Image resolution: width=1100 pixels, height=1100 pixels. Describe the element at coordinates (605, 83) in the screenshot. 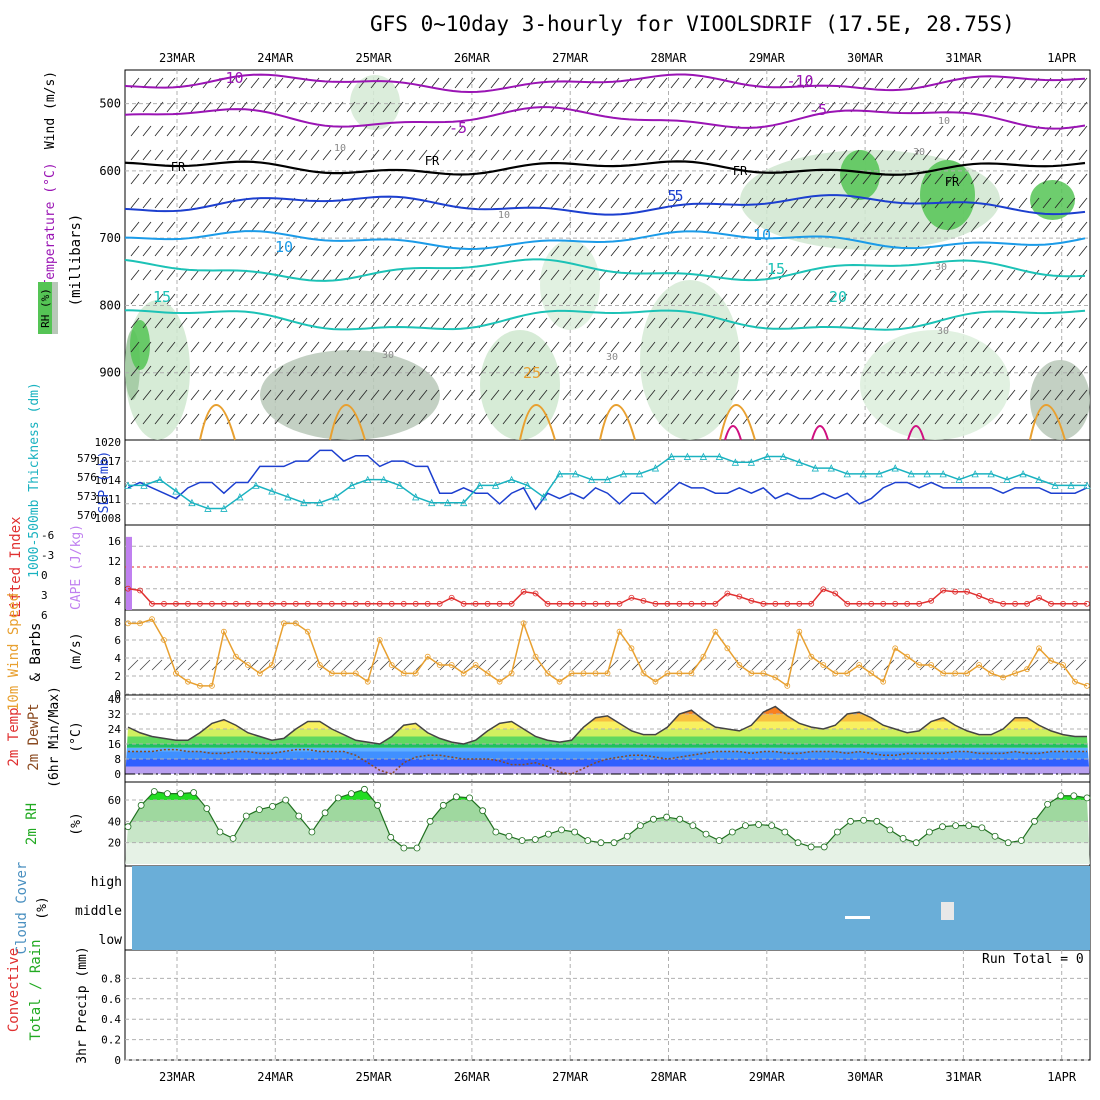

I see `isotherm-minus10` at that location.